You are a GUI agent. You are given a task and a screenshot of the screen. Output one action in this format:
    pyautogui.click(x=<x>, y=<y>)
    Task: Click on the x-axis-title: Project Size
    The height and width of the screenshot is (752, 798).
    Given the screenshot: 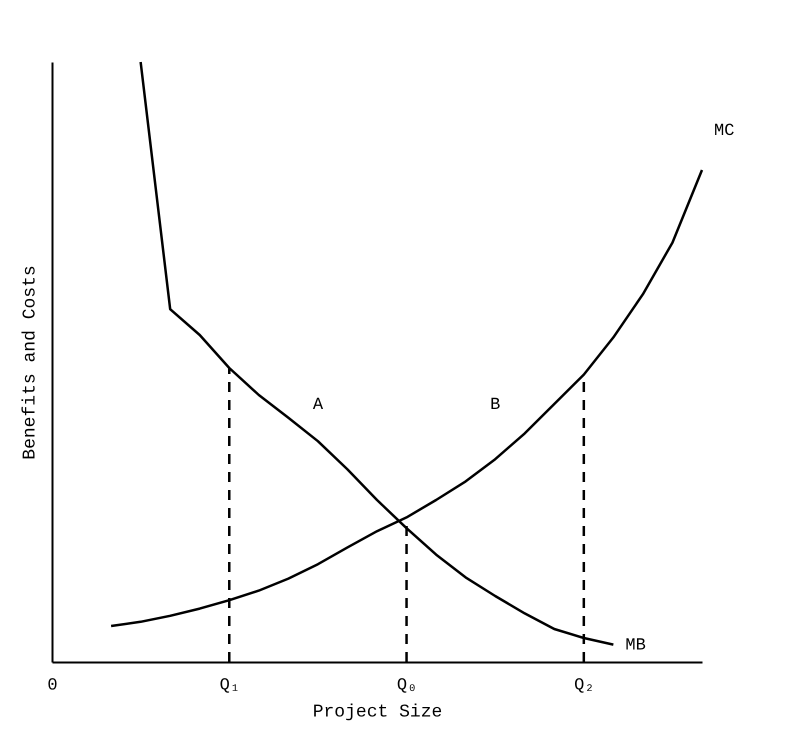 What is the action you would take?
    pyautogui.click(x=377, y=712)
    